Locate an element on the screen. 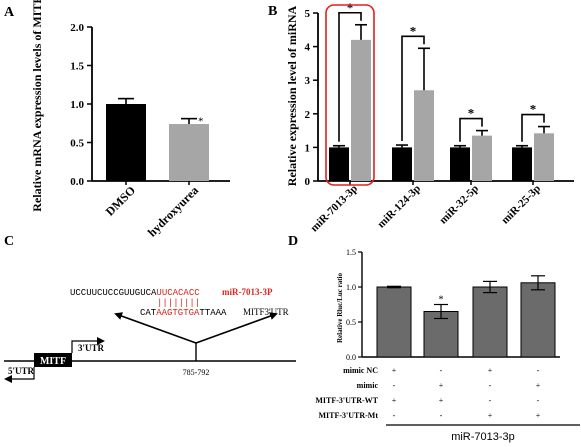  target-sequence: CATAAGTGTGATTAAA is located at coordinates (183, 313).